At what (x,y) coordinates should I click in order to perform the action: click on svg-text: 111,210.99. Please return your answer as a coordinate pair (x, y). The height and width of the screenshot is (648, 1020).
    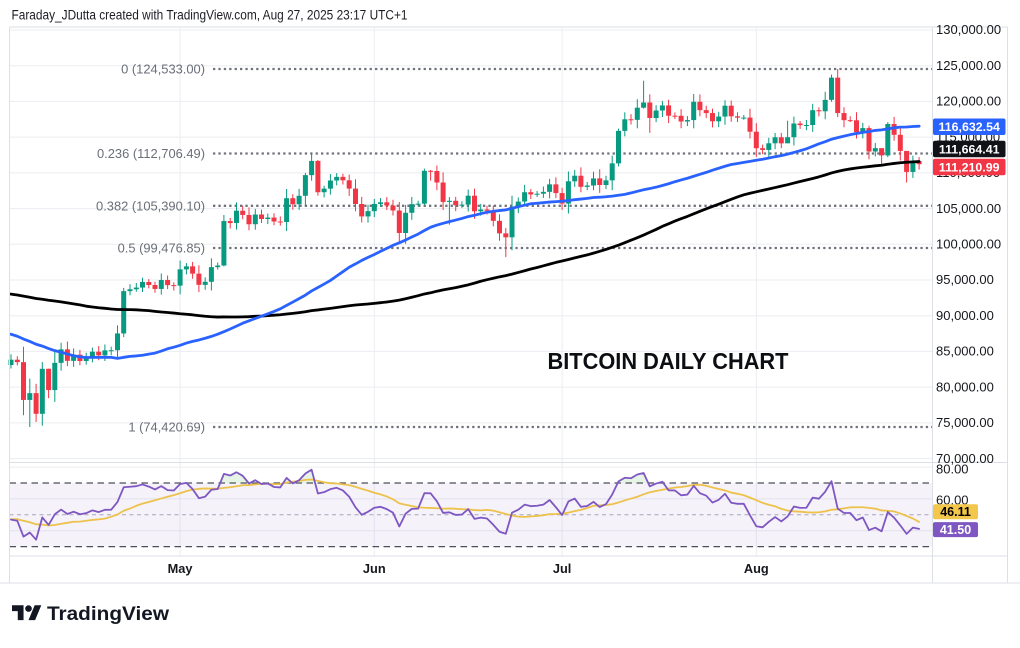
    Looking at the image, I should click on (969, 167).